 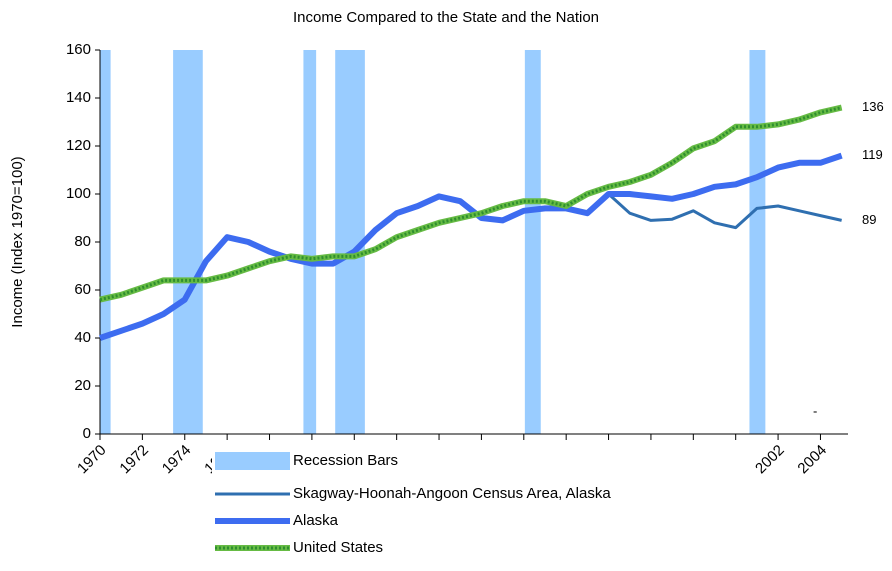 I want to click on end-label: 89, so click(x=869, y=219).